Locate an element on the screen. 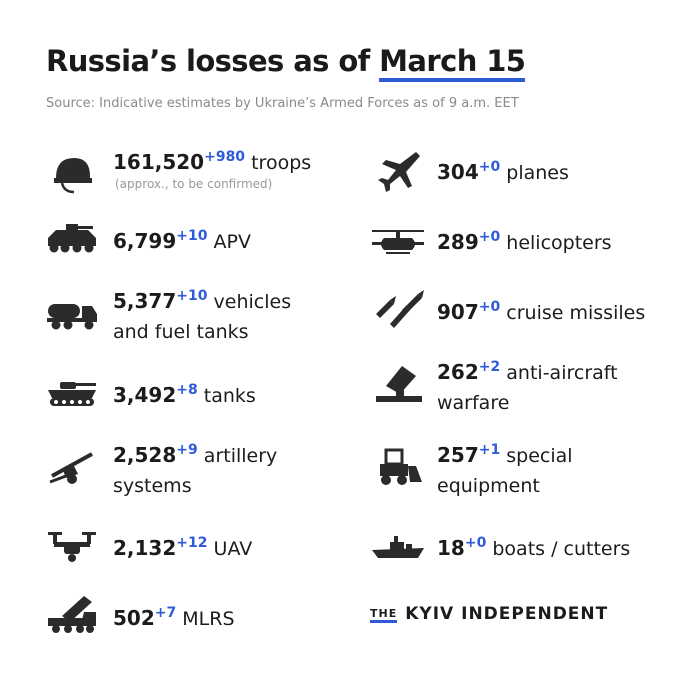 This screenshot has width=680, height=680. planes-delta: +0 is located at coordinates (489, 167).